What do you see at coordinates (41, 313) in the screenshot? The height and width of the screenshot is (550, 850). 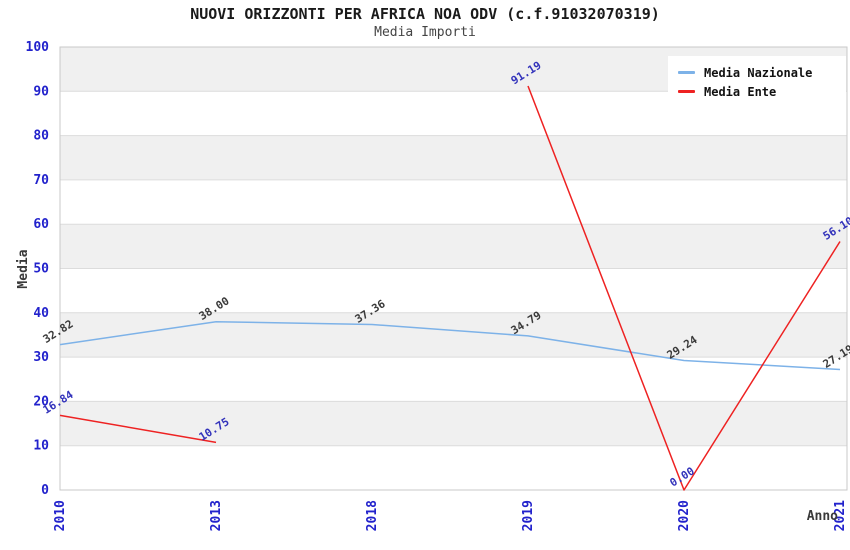 I see `y-tick-label: 40` at bounding box center [41, 313].